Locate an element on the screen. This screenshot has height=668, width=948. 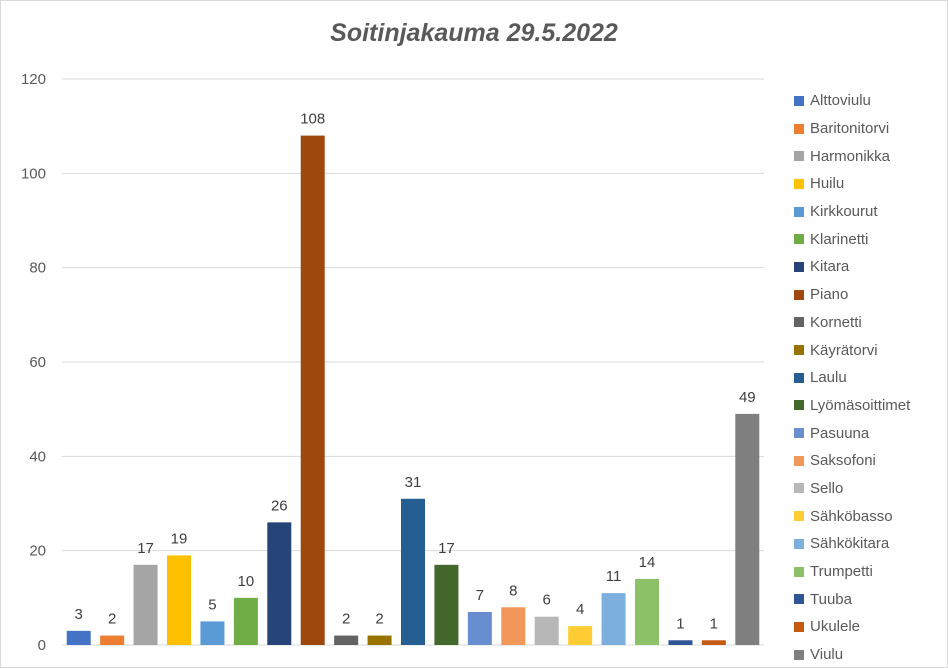
legend-item: Viulu is located at coordinates (852, 654).